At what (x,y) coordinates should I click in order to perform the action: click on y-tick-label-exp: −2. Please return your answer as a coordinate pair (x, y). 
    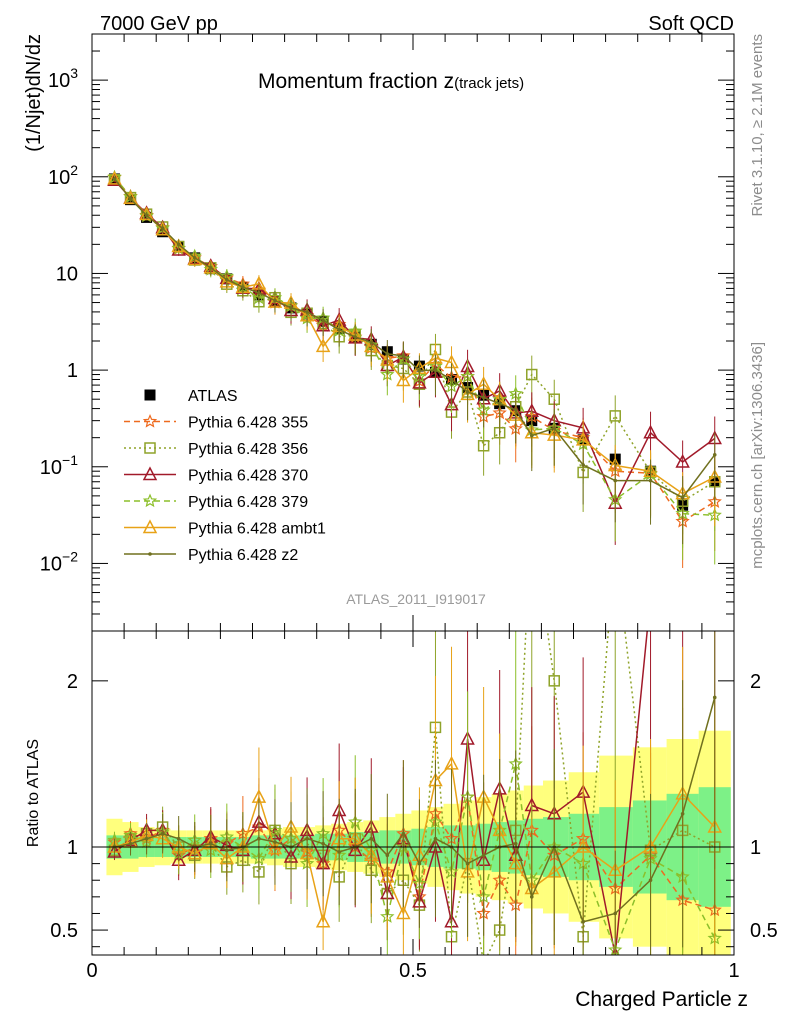
    Looking at the image, I should click on (70, 556).